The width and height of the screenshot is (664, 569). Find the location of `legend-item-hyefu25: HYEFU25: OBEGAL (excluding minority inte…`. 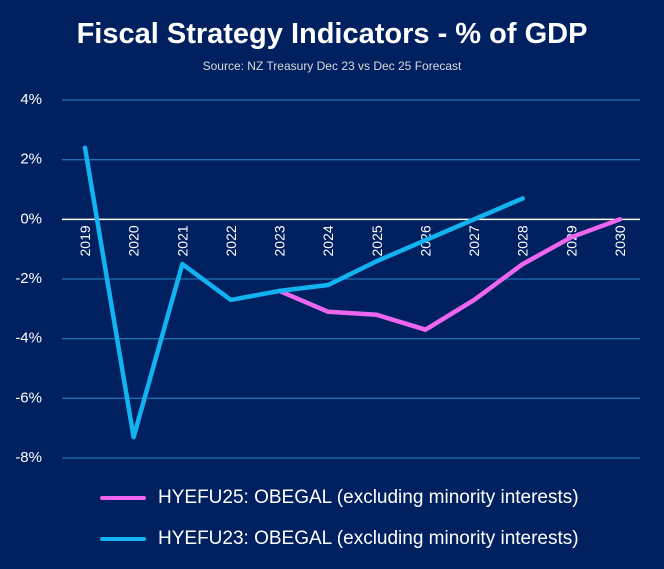

legend-item-hyefu25: HYEFU25: OBEGAL (excluding minority inte… is located at coordinates (380, 498).